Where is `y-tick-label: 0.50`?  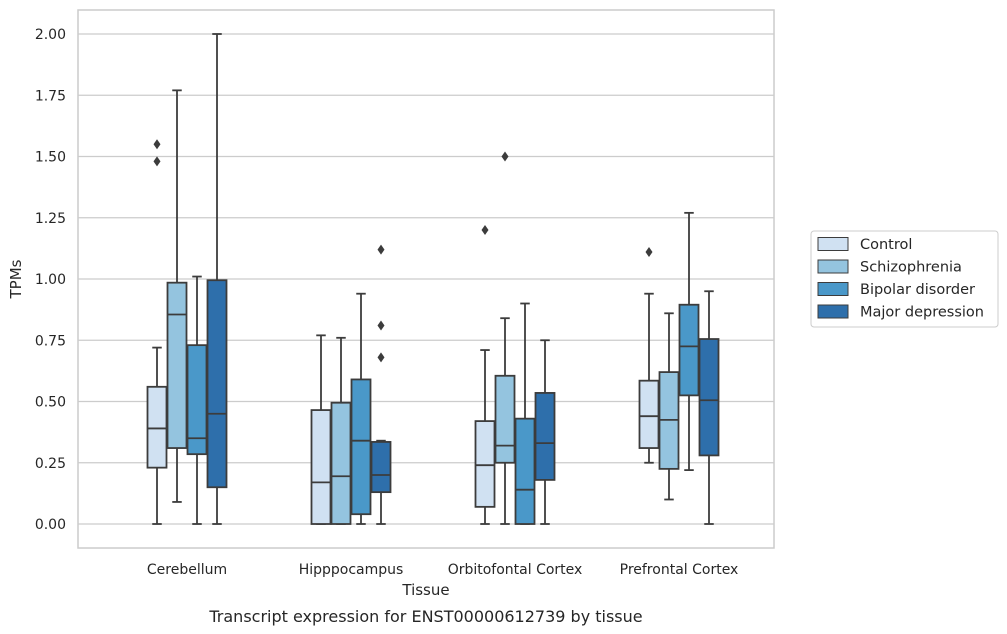 y-tick-label: 0.50 is located at coordinates (50, 403).